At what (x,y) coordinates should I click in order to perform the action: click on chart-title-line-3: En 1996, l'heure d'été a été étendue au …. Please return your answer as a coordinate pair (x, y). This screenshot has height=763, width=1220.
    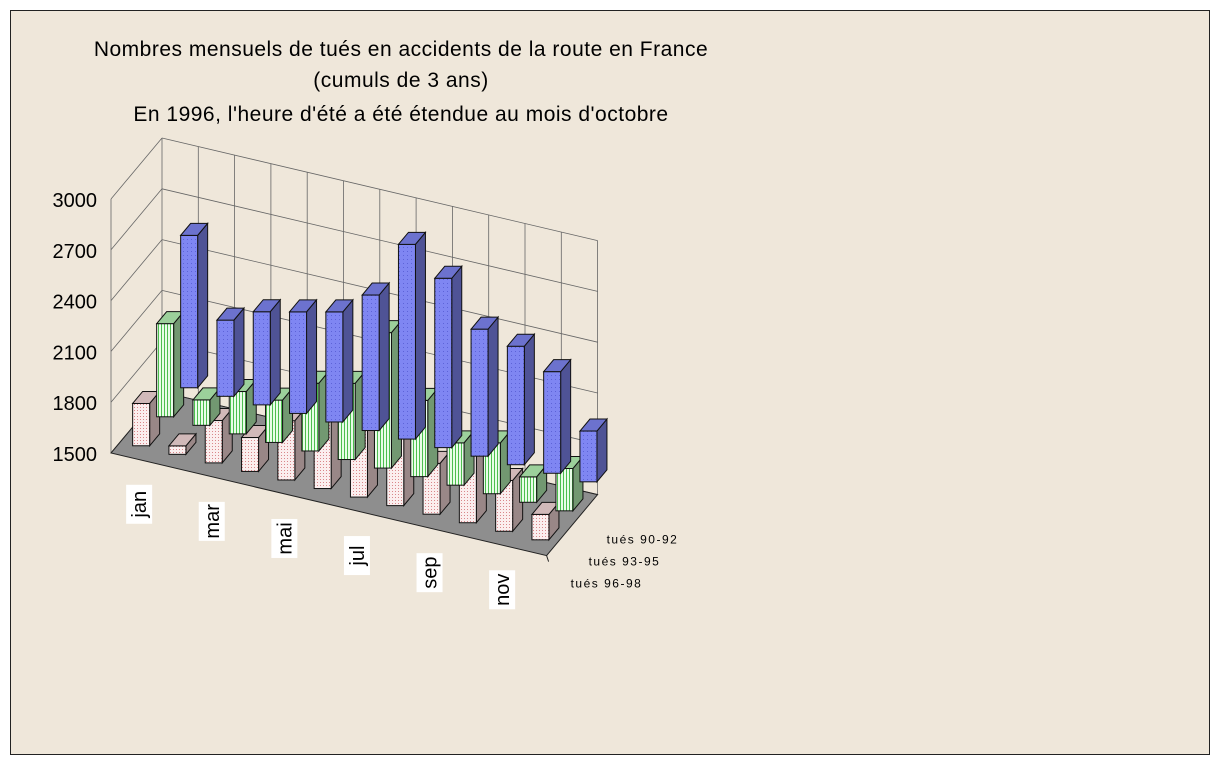
    Looking at the image, I should click on (401, 114).